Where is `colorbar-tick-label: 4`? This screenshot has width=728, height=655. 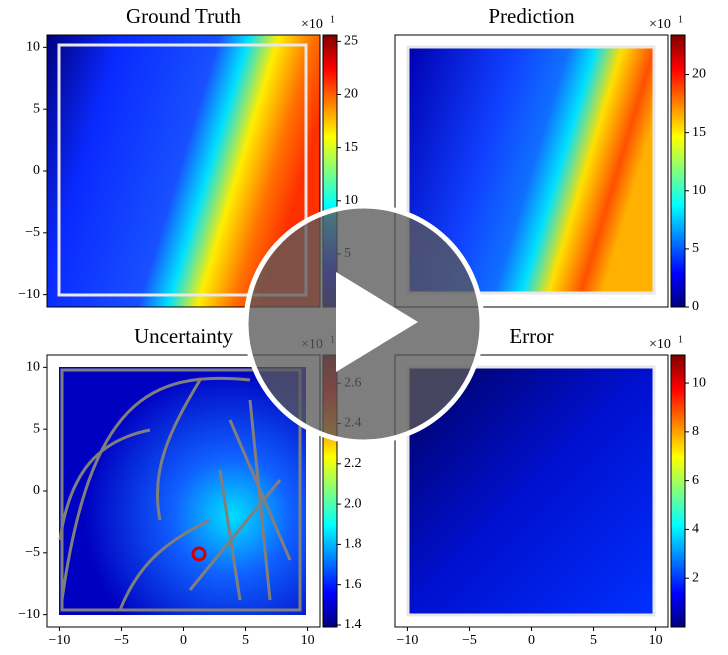 colorbar-tick-label: 4 is located at coordinates (695, 529).